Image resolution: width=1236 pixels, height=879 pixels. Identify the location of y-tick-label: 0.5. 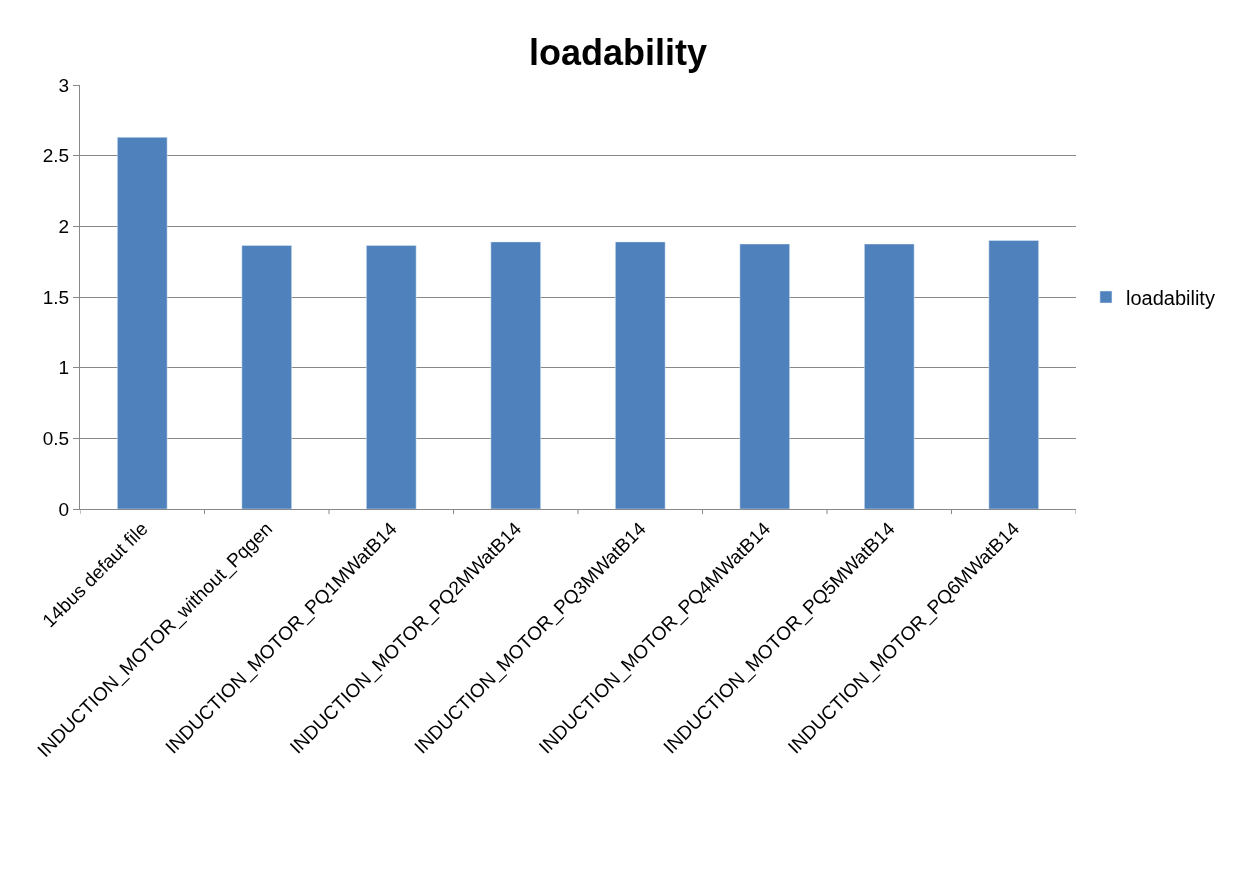
(56, 438).